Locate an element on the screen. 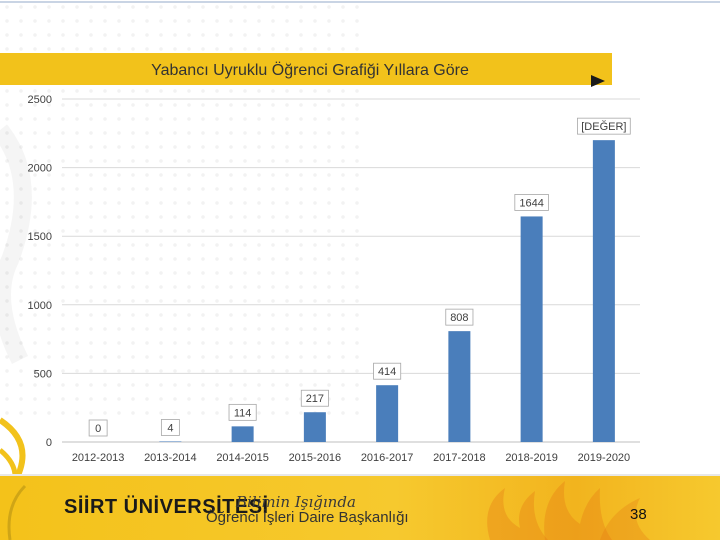  data-label: 217 is located at coordinates (315, 399).